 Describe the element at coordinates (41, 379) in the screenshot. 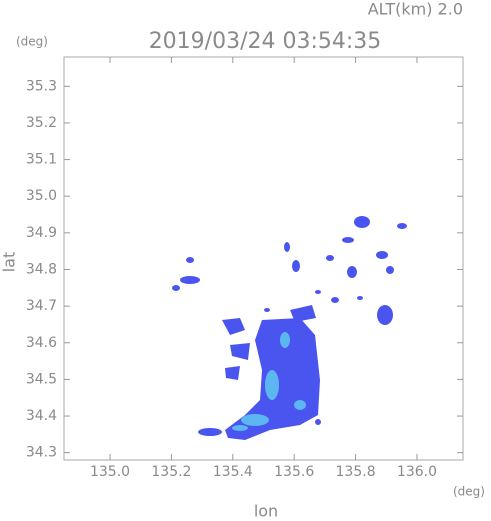

I see `y-tick-label: 34.5` at that location.